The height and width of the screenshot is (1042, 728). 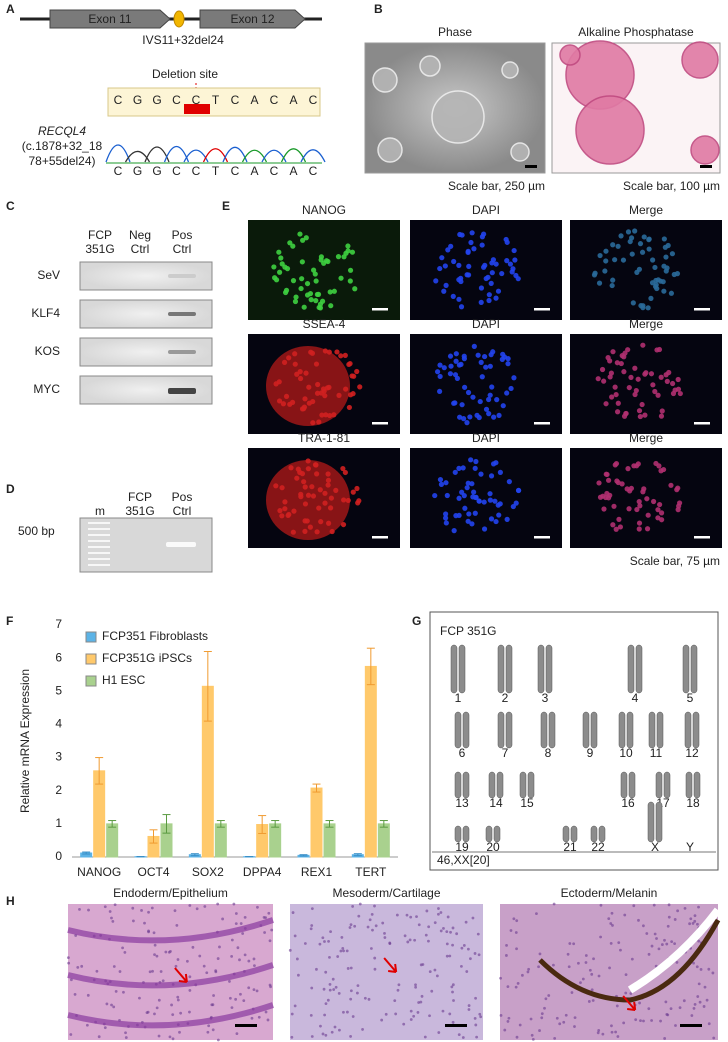 What do you see at coordinates (112, 840) in the screenshot?
I see `bar` at bounding box center [112, 840].